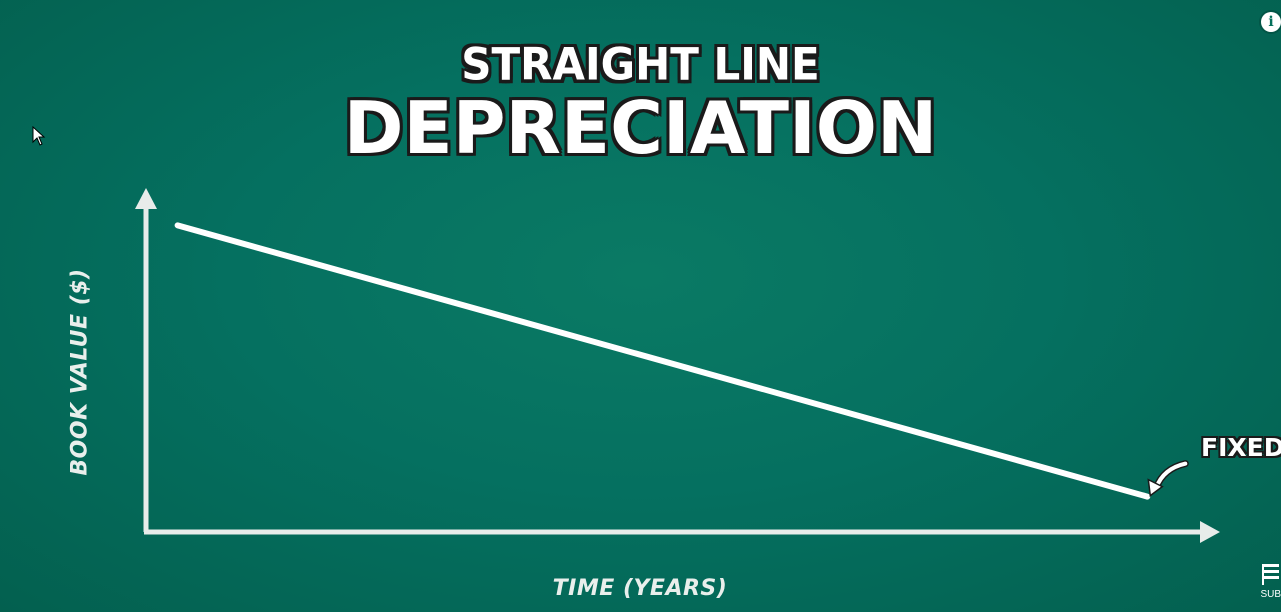 The image size is (1281, 612). I want to click on info-icon: i, so click(1271, 22).